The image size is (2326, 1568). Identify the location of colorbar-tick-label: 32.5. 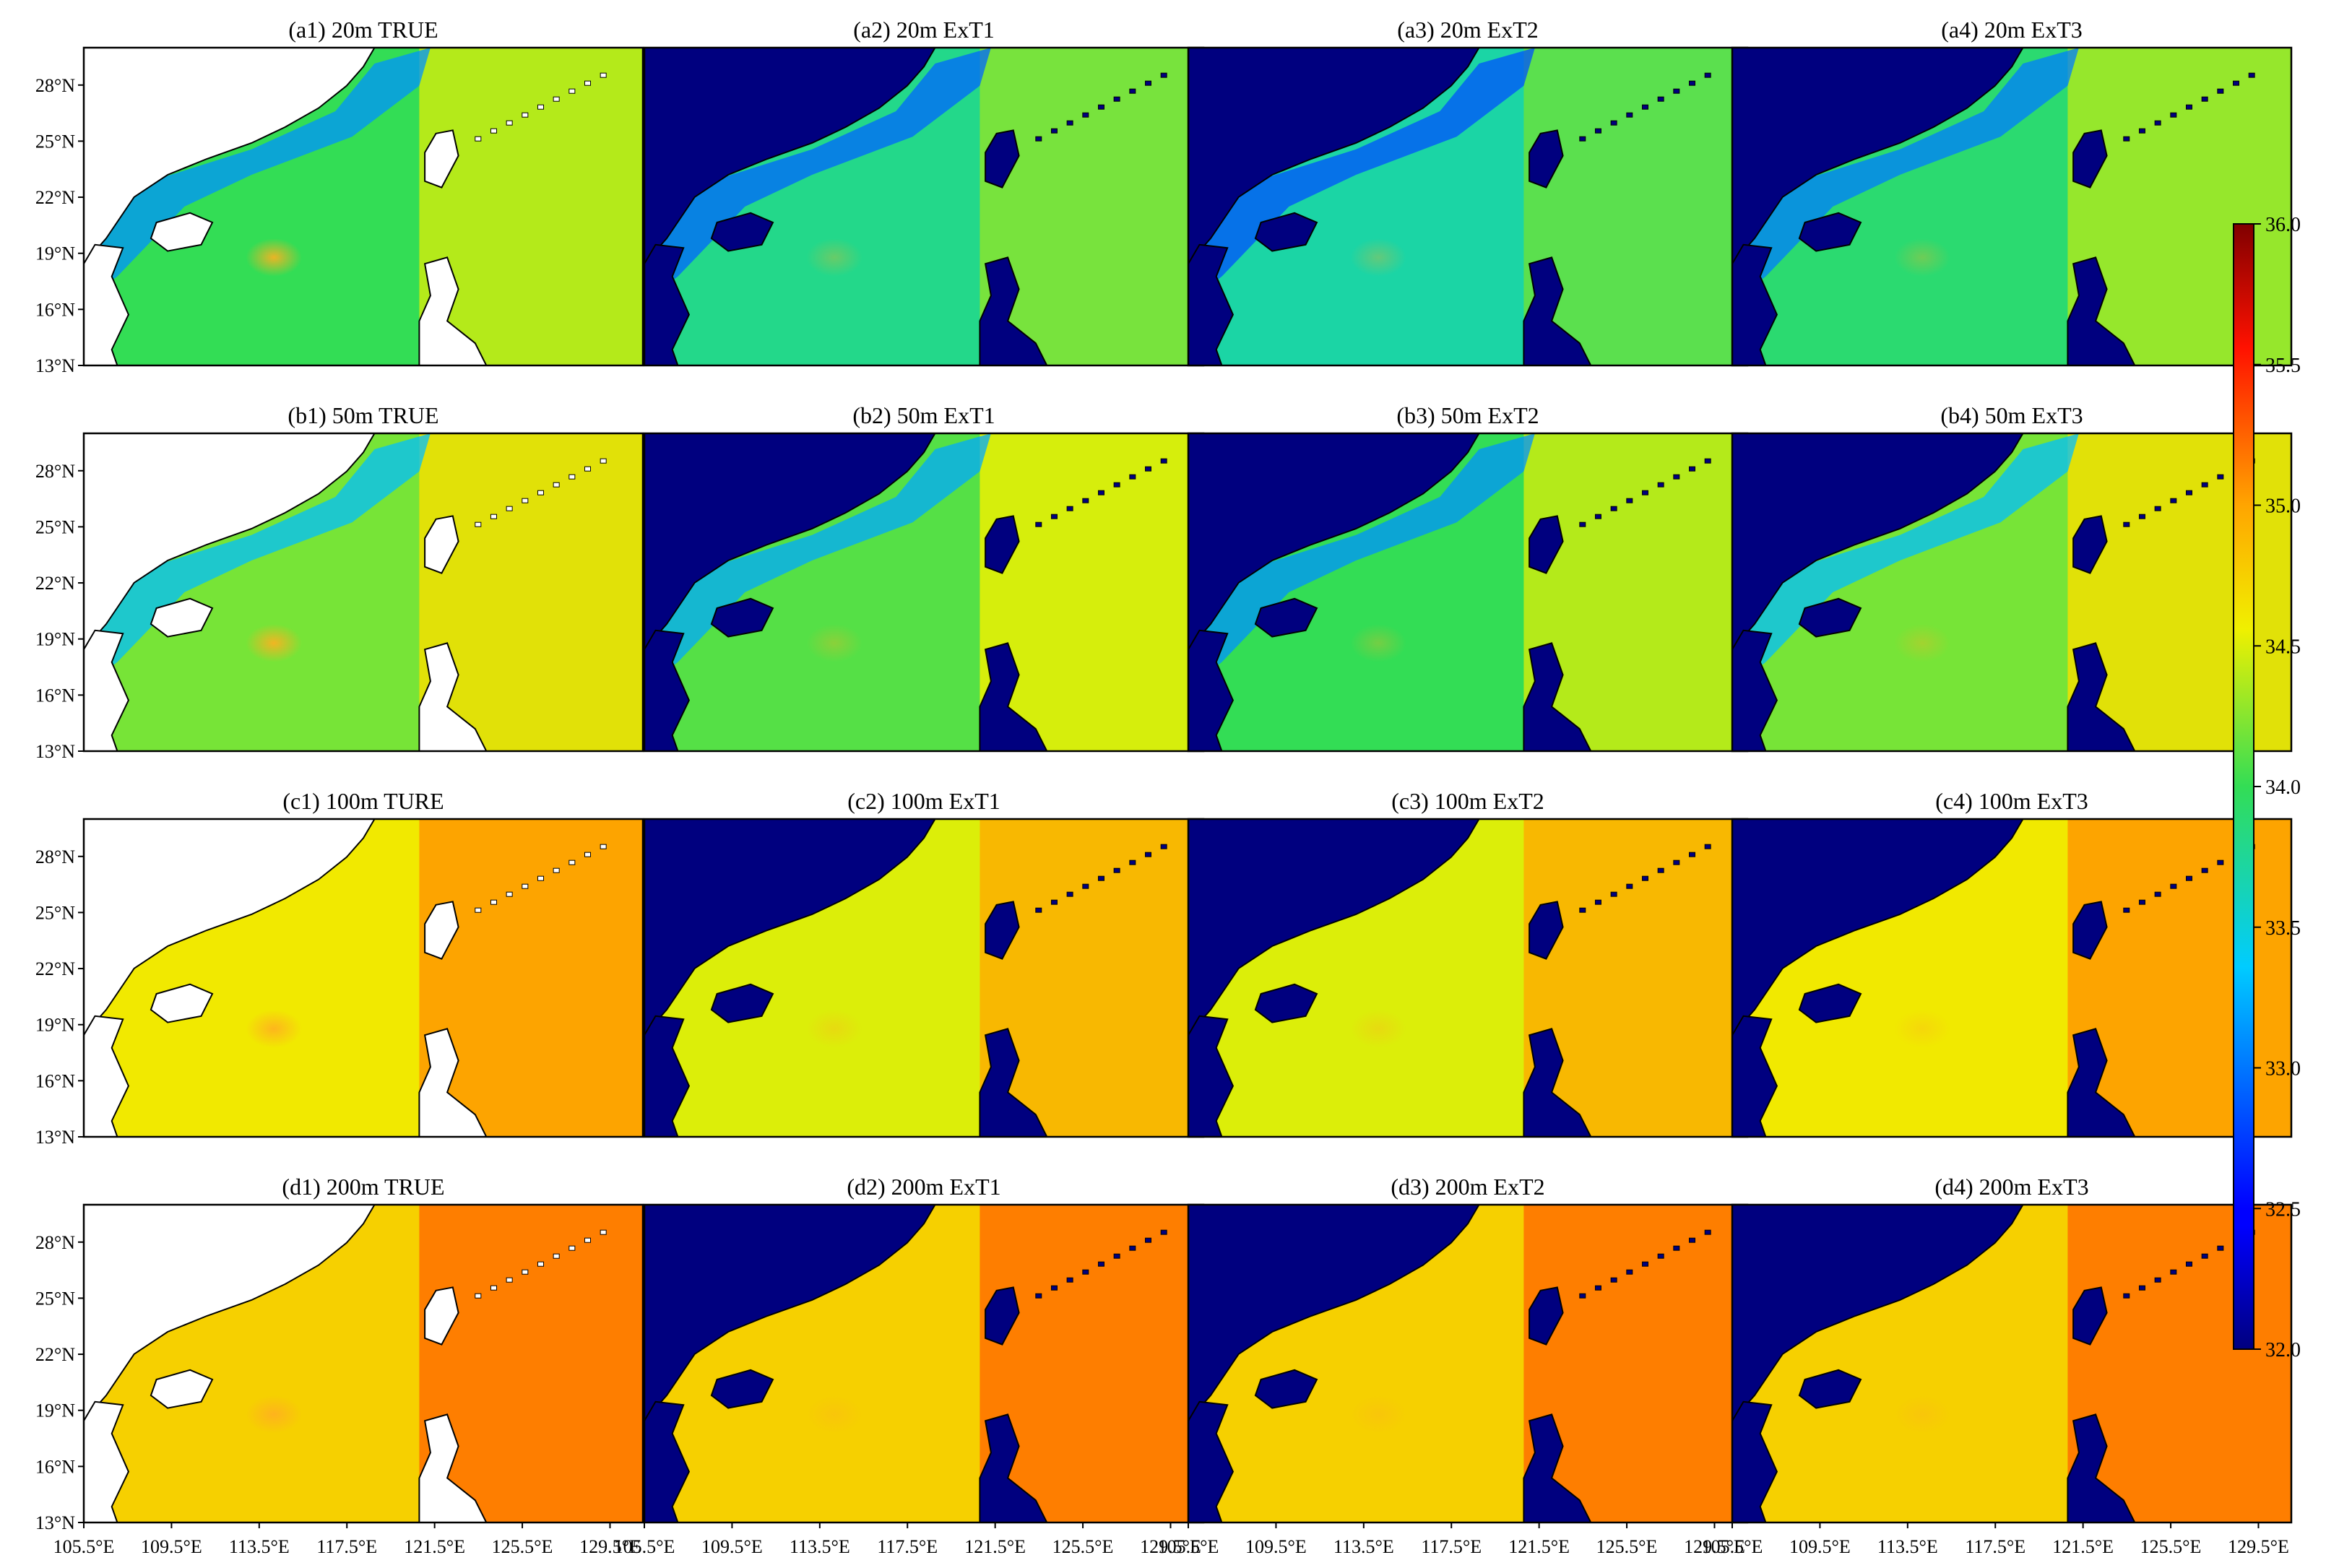
(2283, 1209).